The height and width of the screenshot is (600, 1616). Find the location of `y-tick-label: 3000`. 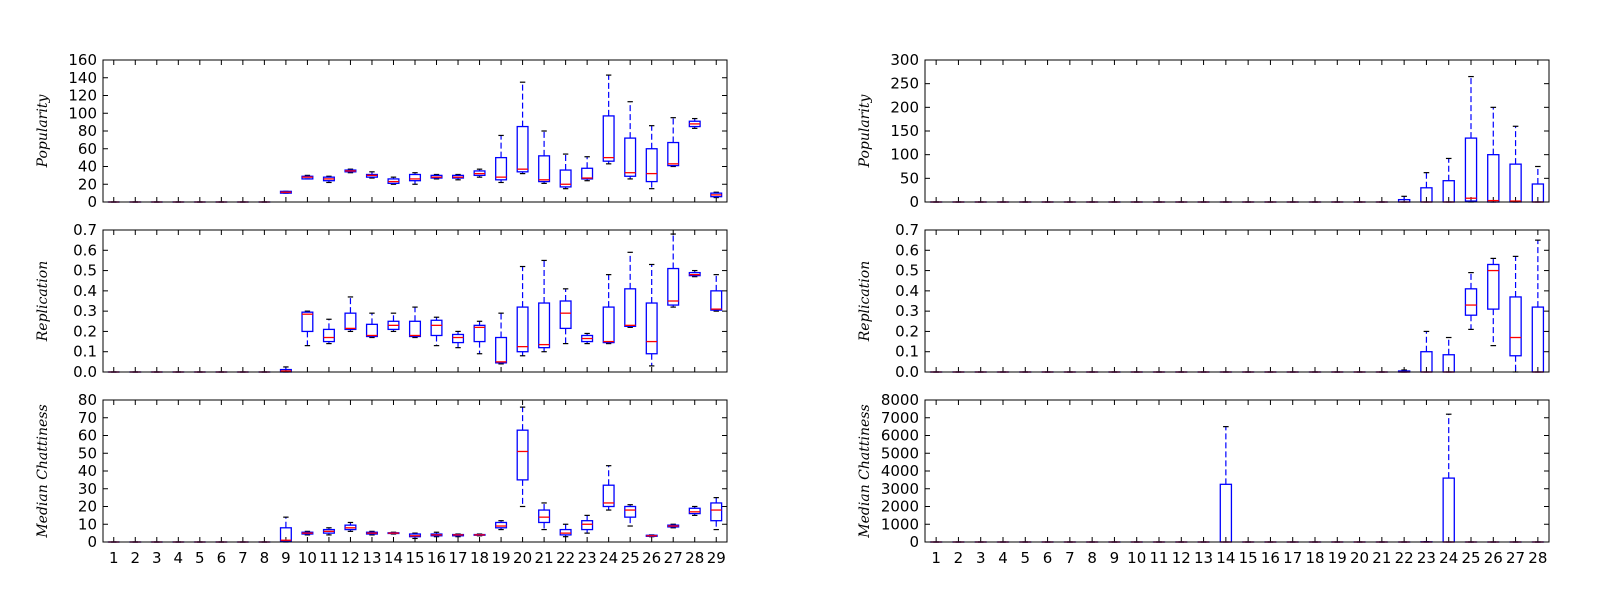

y-tick-label: 3000 is located at coordinates (900, 489).